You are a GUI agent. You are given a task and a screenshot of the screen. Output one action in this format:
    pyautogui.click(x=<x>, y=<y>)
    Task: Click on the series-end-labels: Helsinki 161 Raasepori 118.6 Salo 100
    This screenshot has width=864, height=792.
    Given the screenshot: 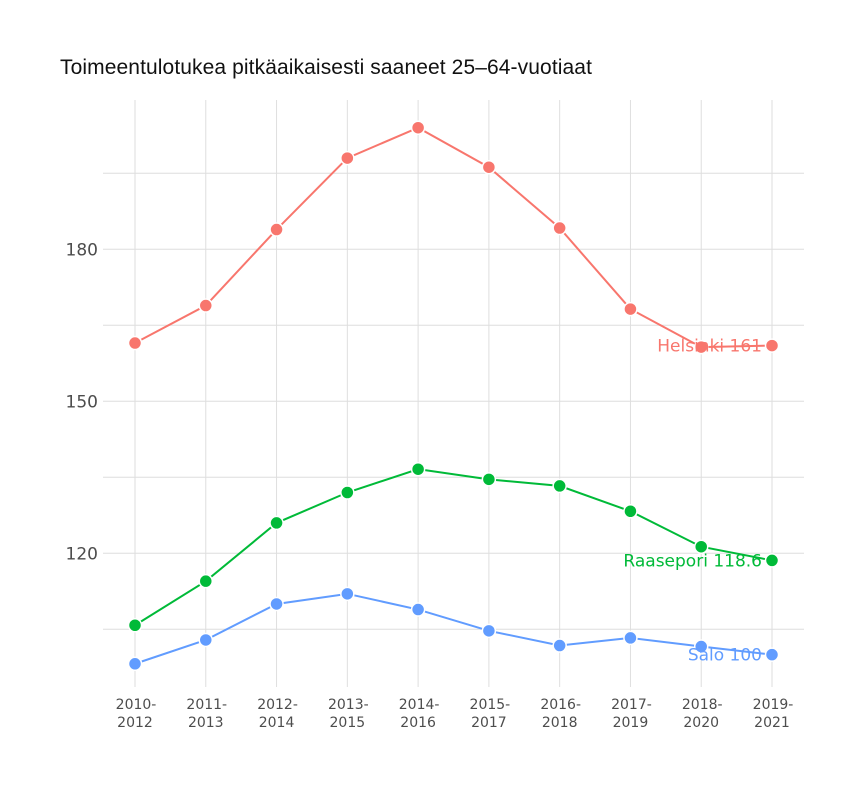 What is the action you would take?
    pyautogui.click(x=692, y=501)
    